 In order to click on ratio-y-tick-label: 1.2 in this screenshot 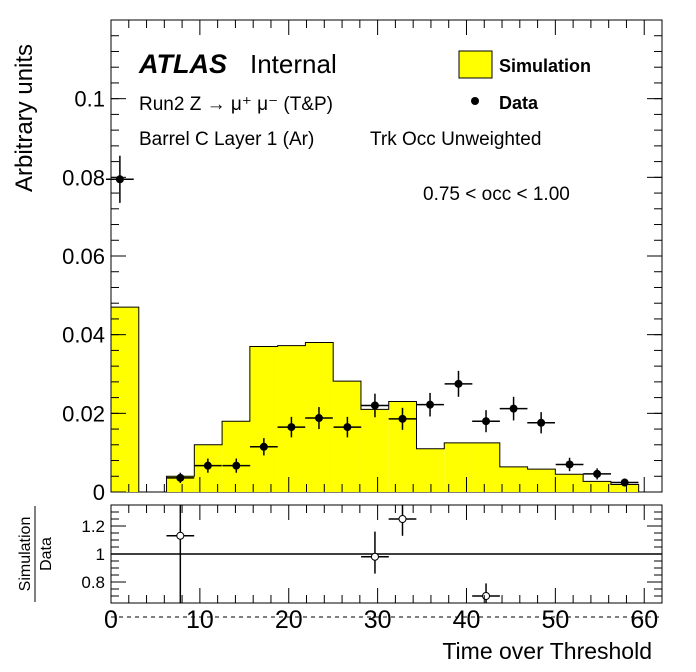, I will do `click(93, 526)`.